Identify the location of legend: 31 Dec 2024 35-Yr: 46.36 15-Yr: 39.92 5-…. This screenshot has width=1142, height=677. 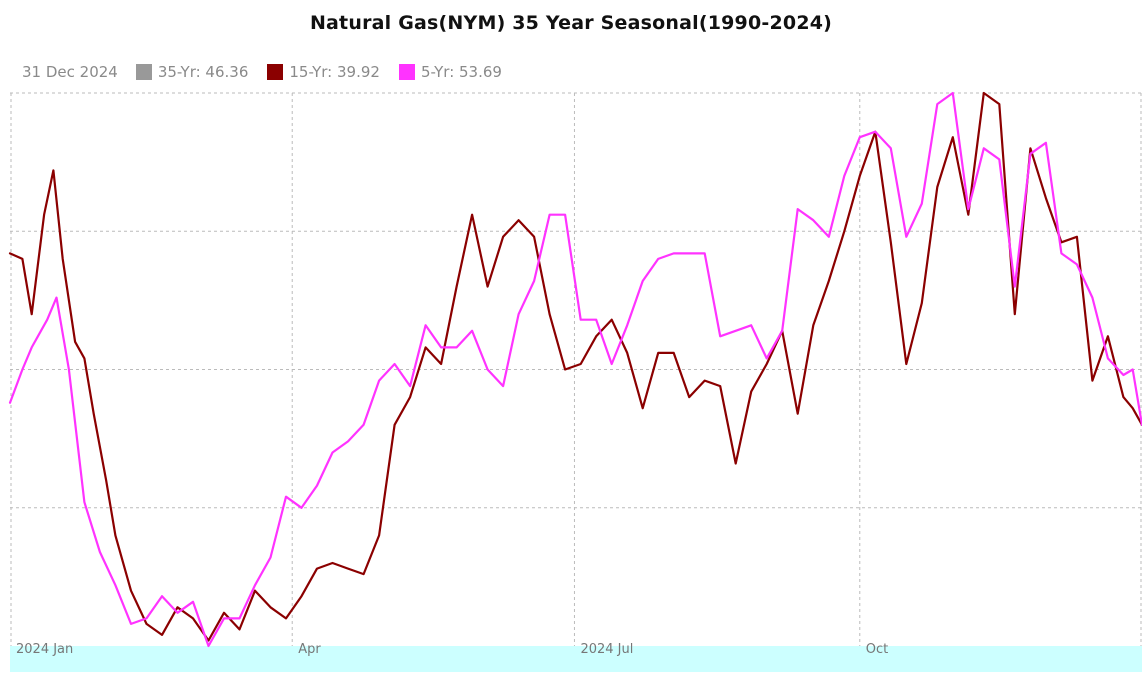
(271, 72).